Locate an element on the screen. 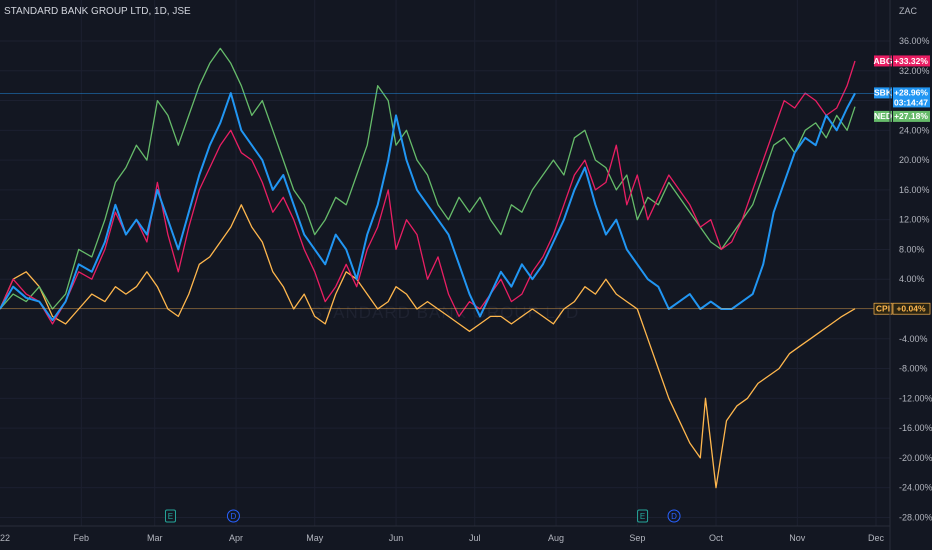 This screenshot has height=550, width=932. y-tick-label: 16.00% is located at coordinates (914, 190).